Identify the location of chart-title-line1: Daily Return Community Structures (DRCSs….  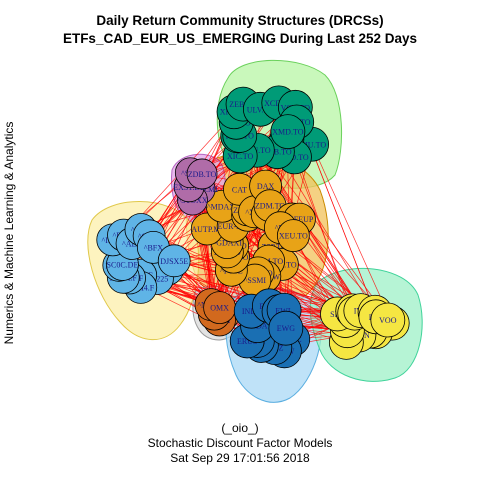
(240, 20).